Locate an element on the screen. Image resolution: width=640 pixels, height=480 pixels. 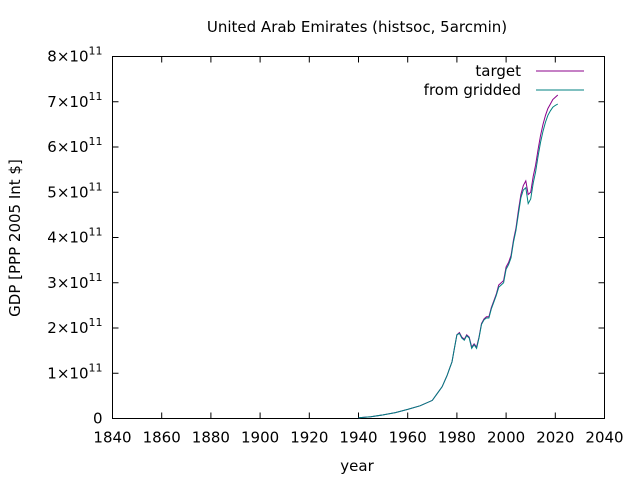
y-tick-label: 2×10¹¹ is located at coordinates (74, 326).